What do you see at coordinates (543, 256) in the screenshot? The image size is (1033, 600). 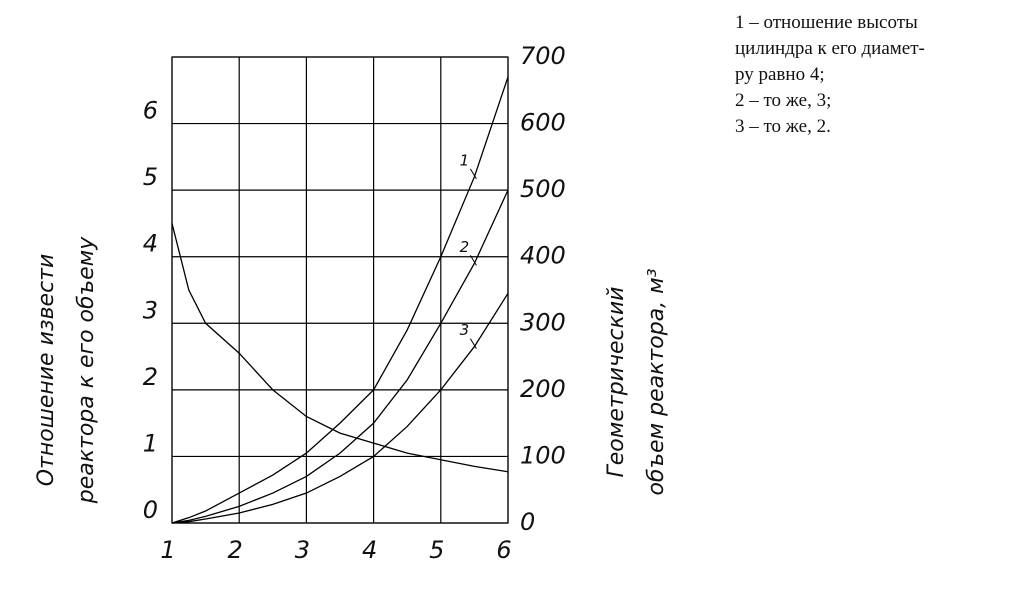 I see `y2-tick-label: 400` at bounding box center [543, 256].